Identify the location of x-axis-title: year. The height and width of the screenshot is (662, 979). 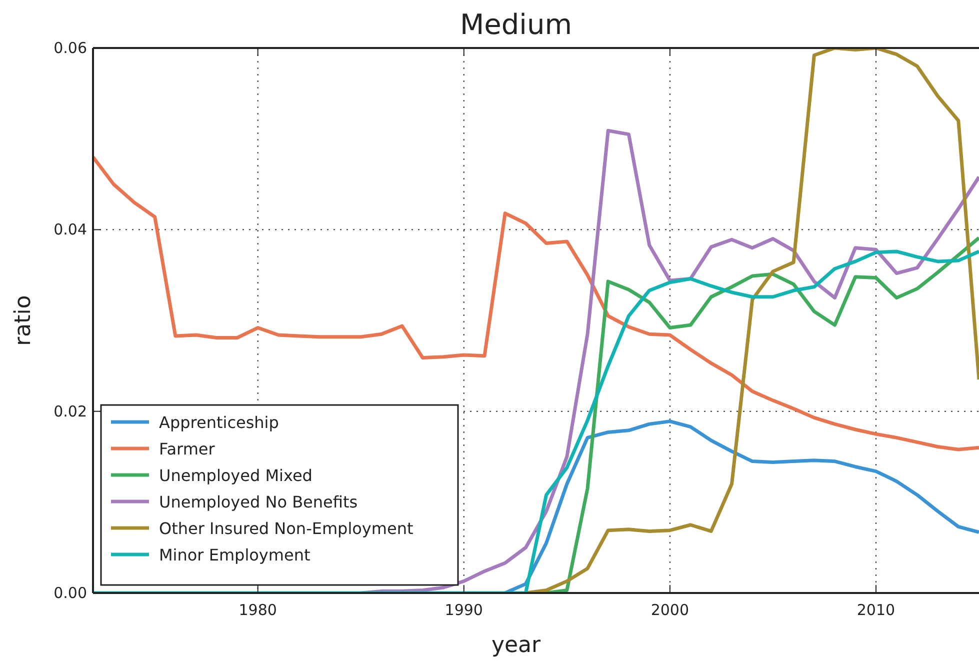
(516, 645).